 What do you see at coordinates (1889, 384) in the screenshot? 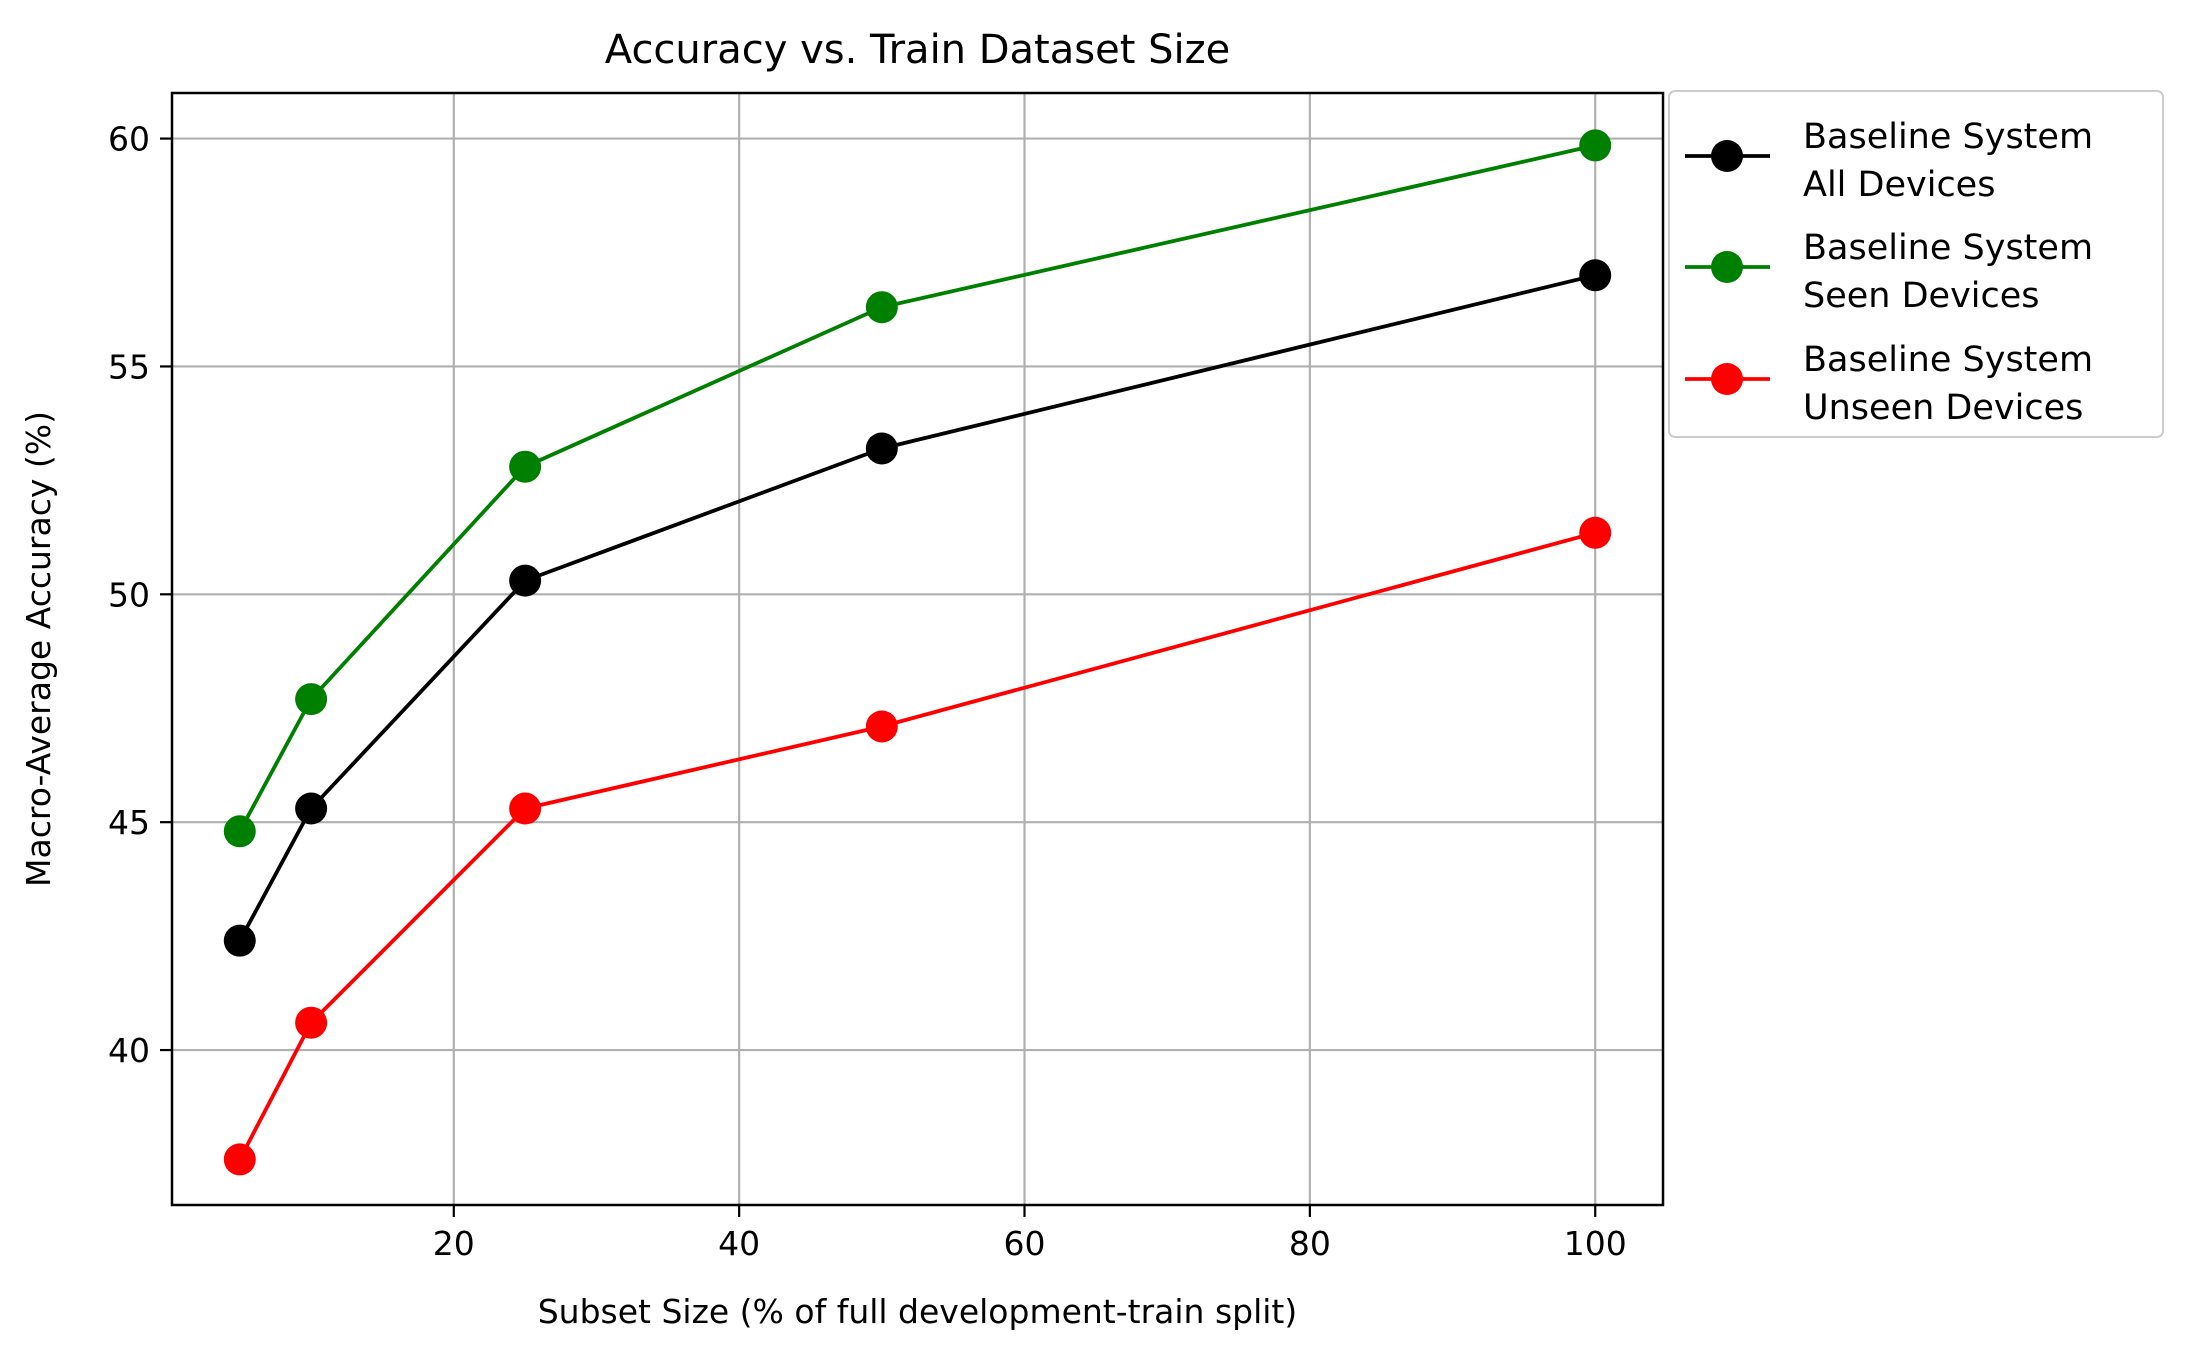
I see `legend-item: Baseline System Unseen Devices` at bounding box center [1889, 384].